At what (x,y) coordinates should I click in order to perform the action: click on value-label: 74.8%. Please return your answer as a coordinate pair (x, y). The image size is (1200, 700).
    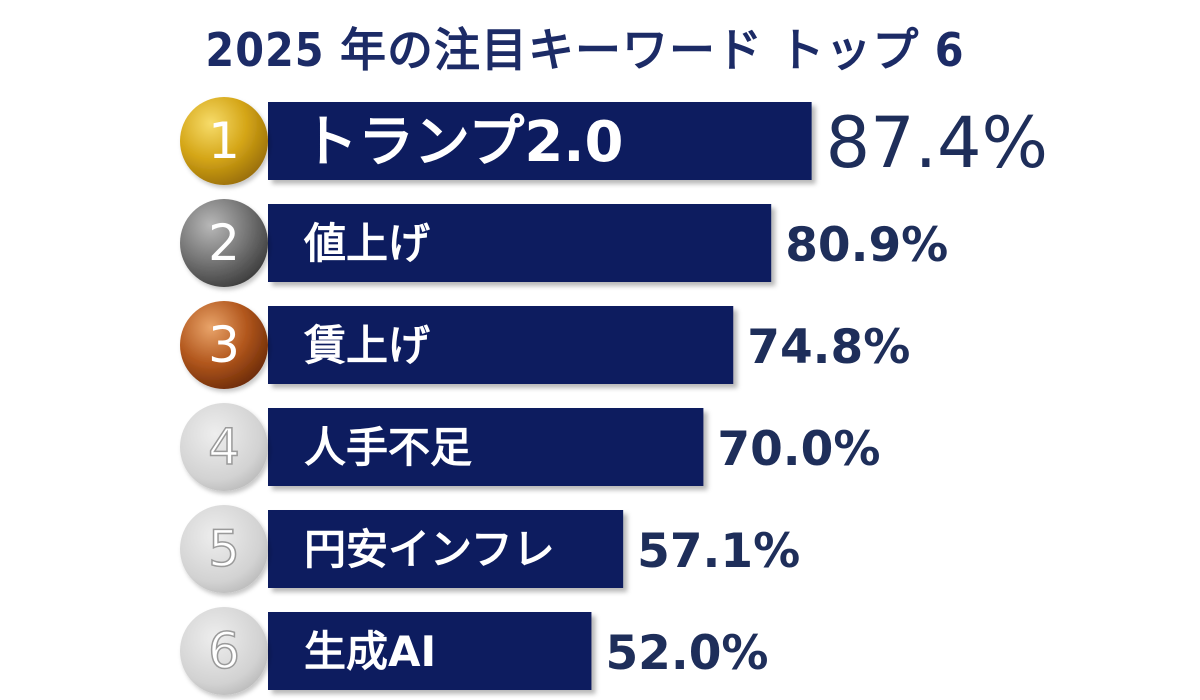
    Looking at the image, I should click on (828, 347).